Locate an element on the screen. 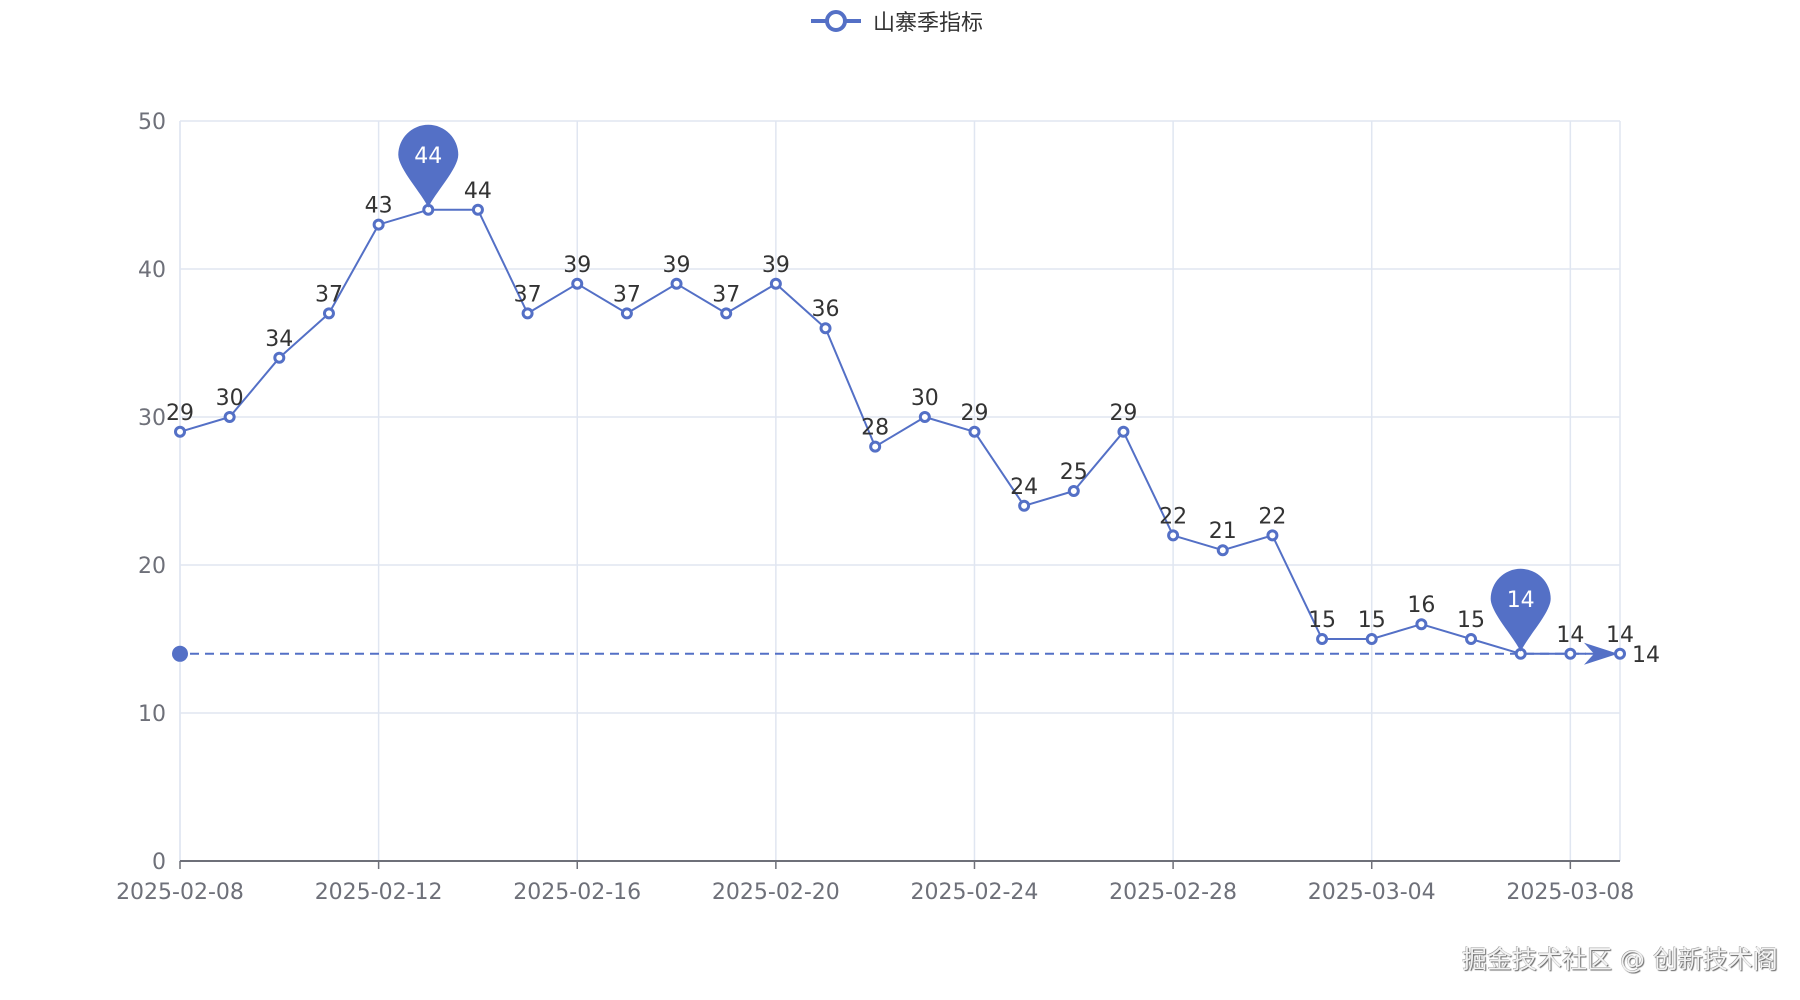 This screenshot has width=1800, height=1000. min-mark-pin-icon: 14 is located at coordinates (1520, 610).